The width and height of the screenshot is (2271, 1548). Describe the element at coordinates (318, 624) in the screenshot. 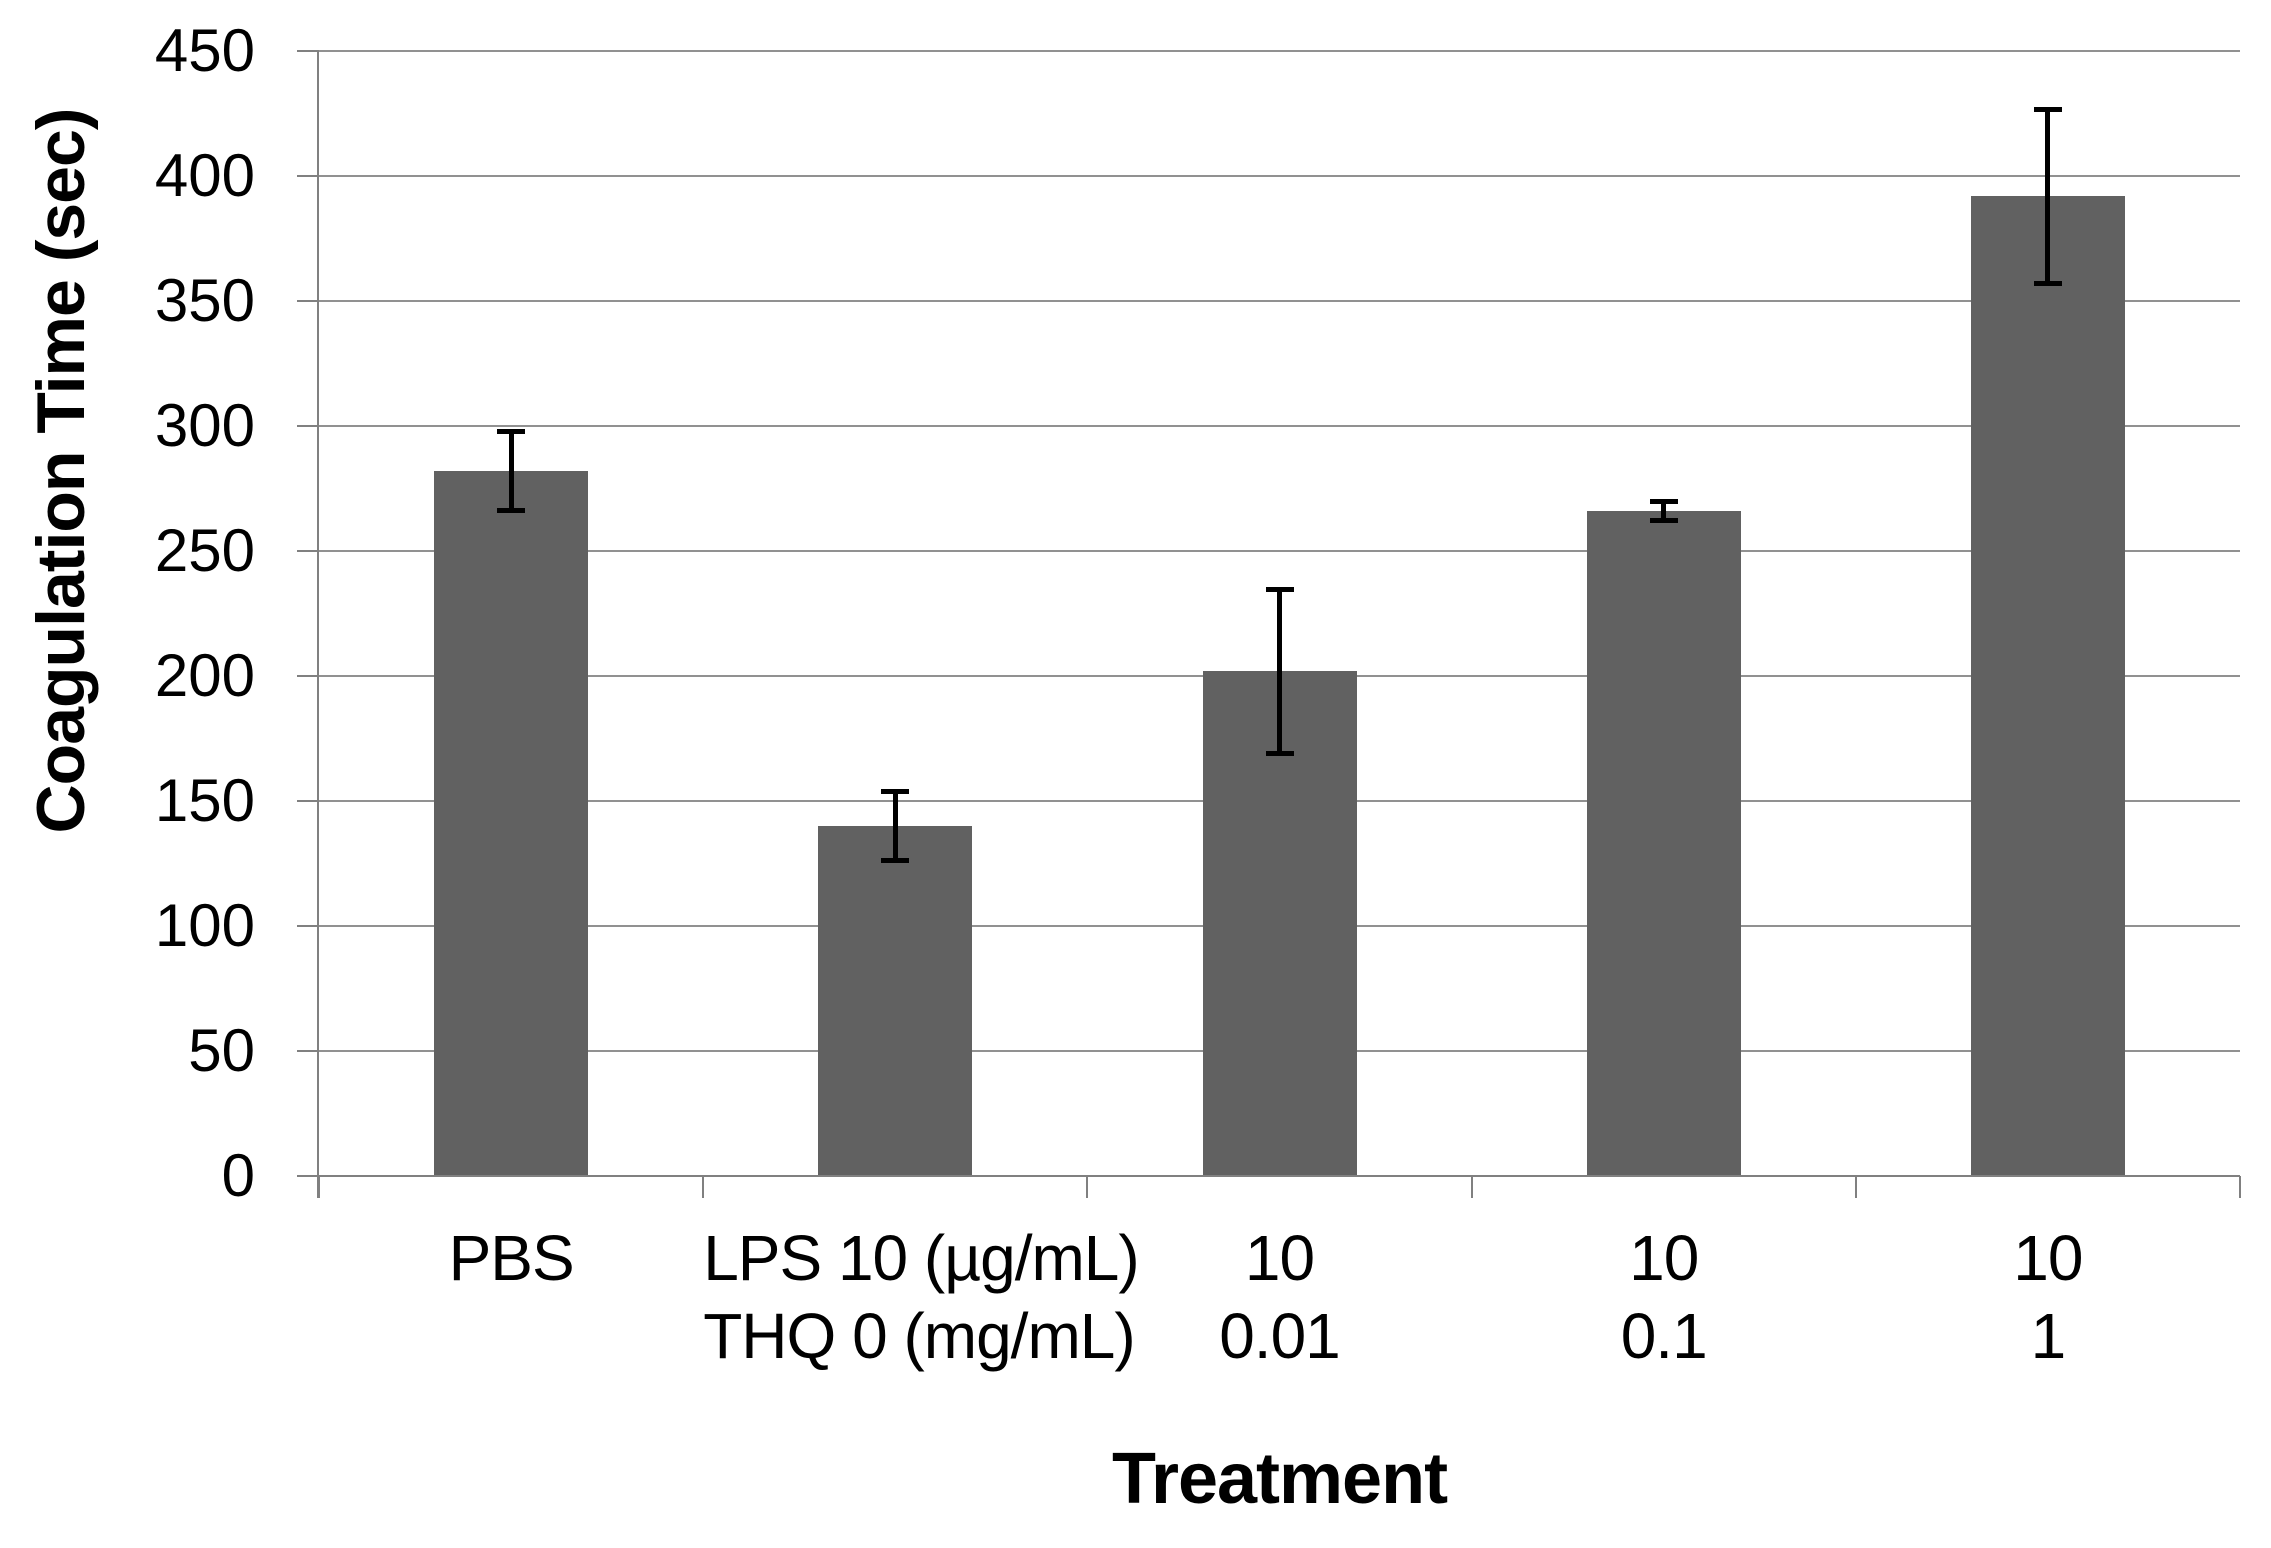

I see `y-axis-line` at that location.